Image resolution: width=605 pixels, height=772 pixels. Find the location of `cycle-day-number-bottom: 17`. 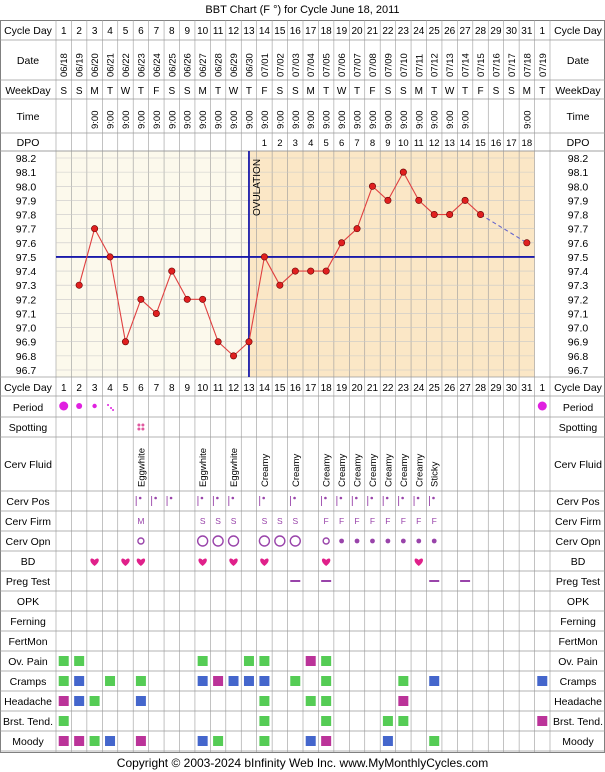

cycle-day-number-bottom: 17 is located at coordinates (311, 388).